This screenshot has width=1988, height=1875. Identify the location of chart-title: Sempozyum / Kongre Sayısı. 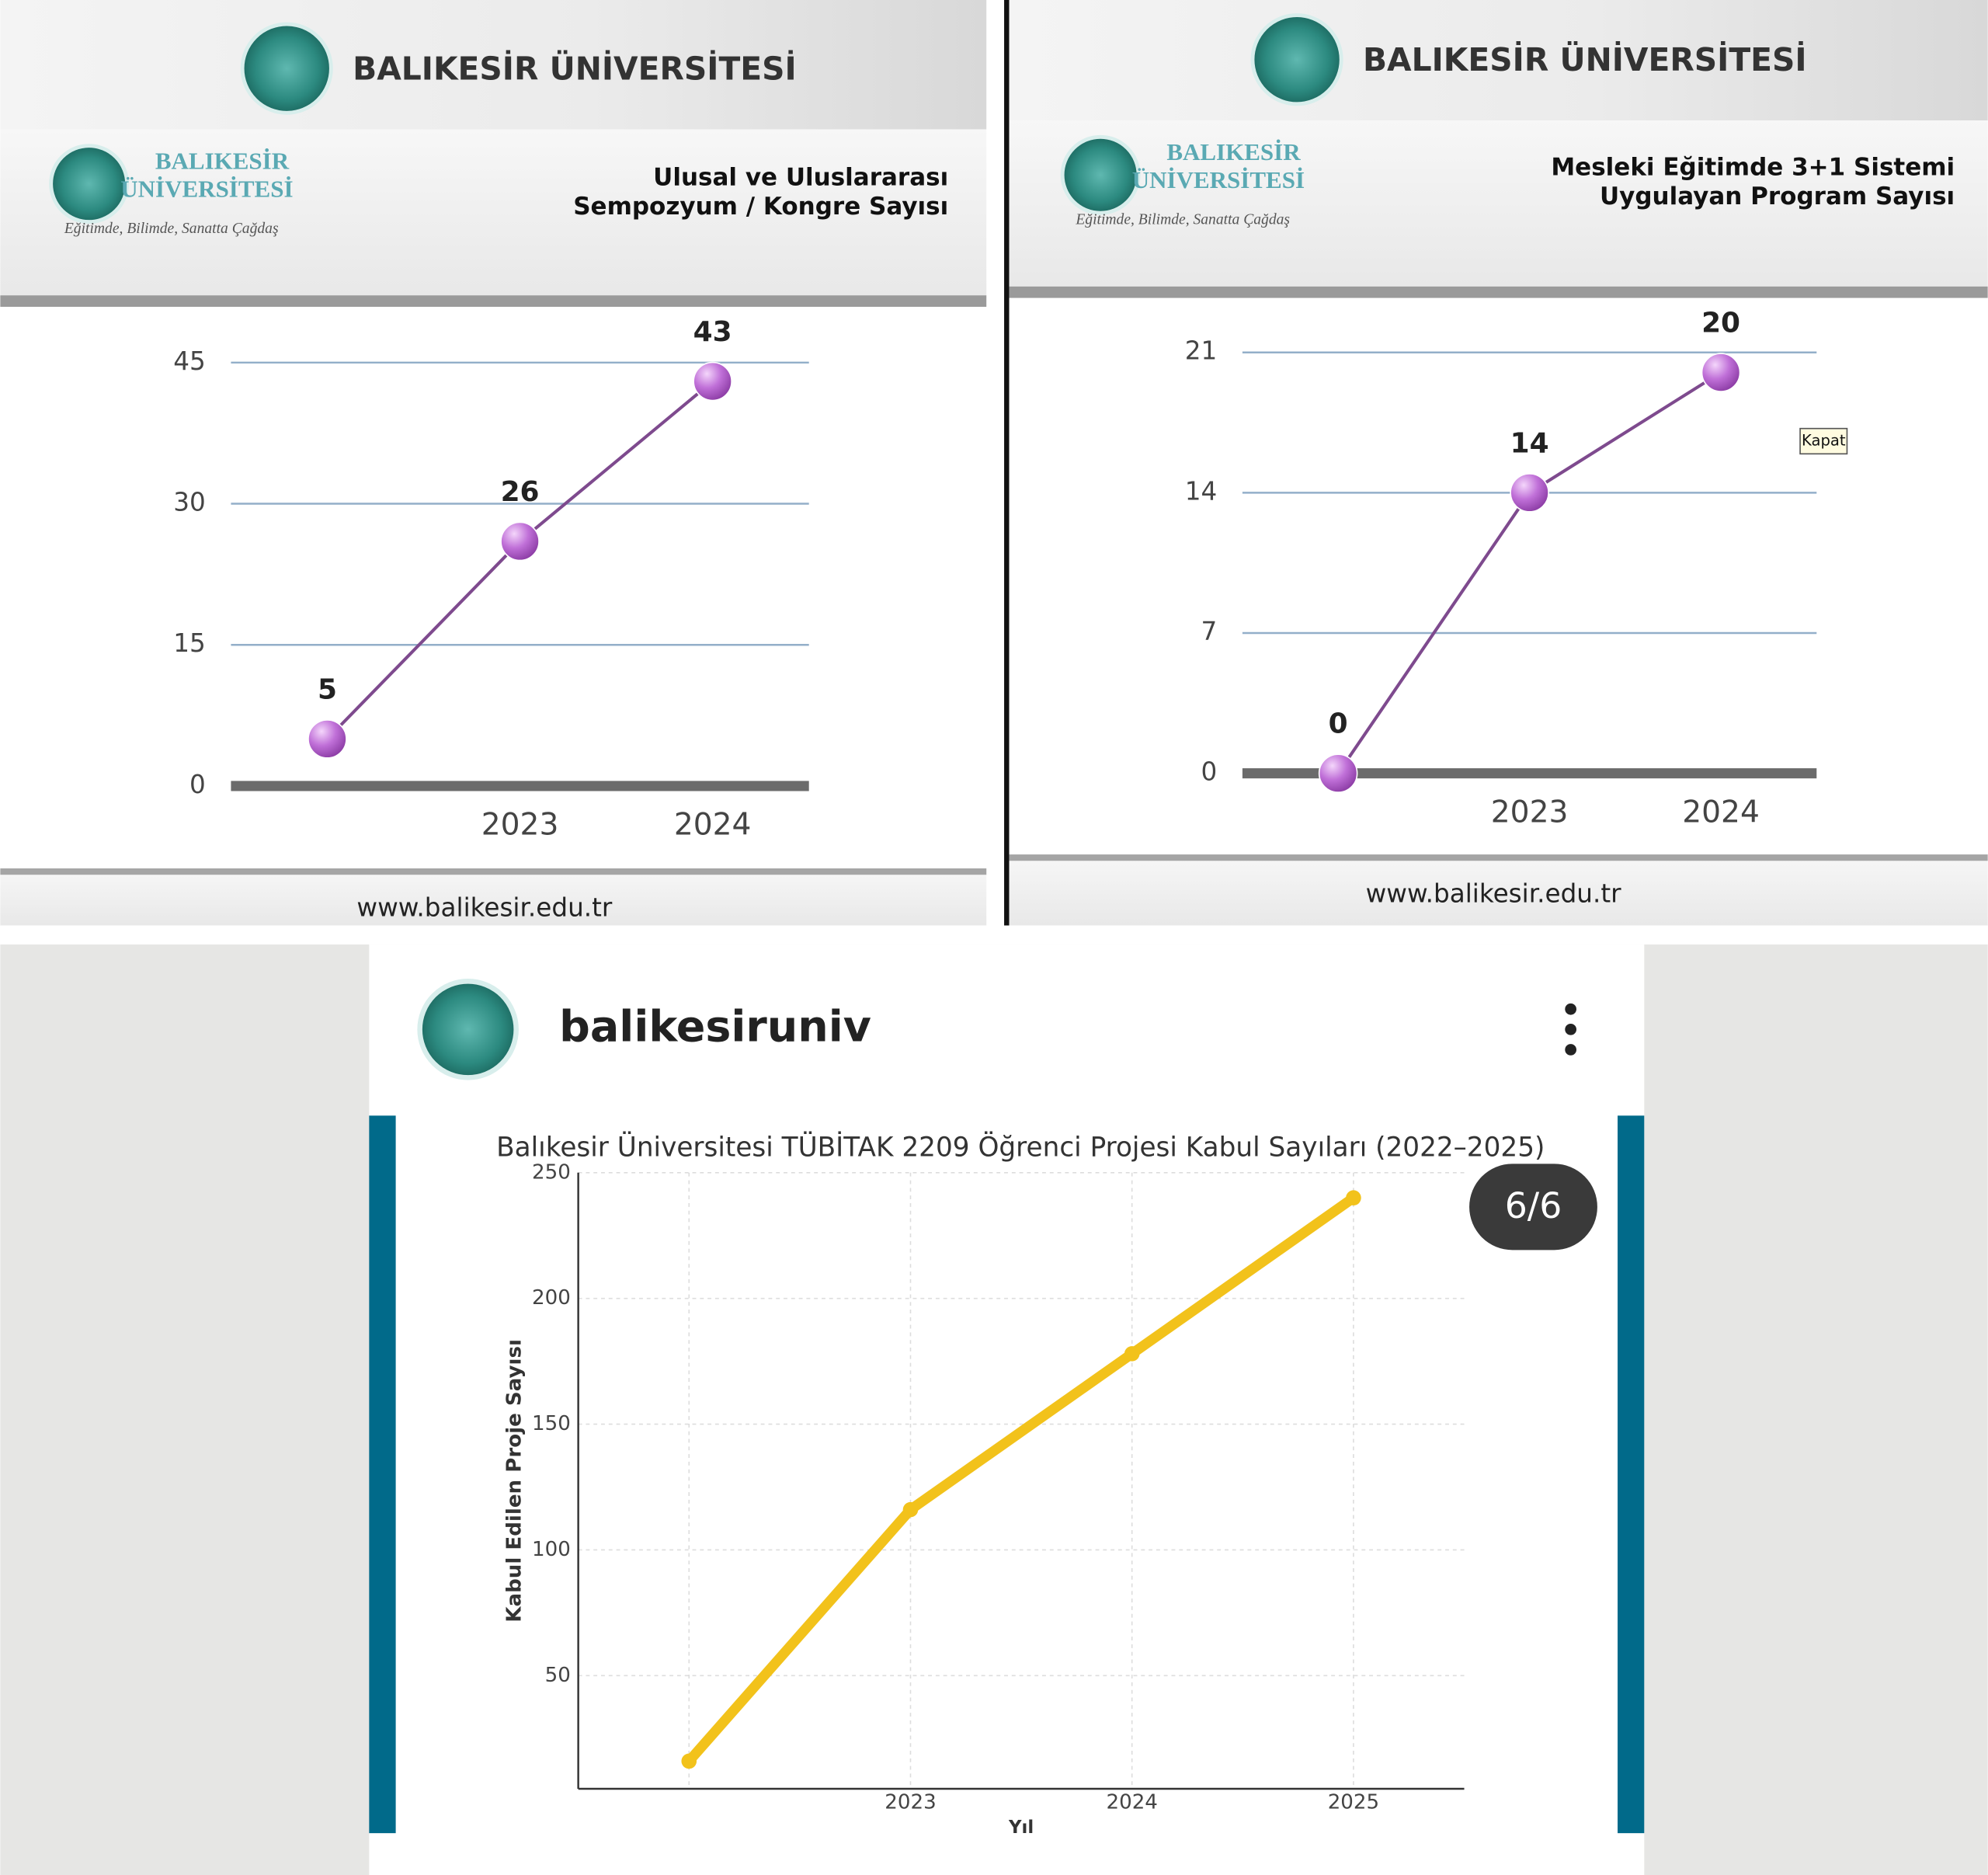
(760, 207).